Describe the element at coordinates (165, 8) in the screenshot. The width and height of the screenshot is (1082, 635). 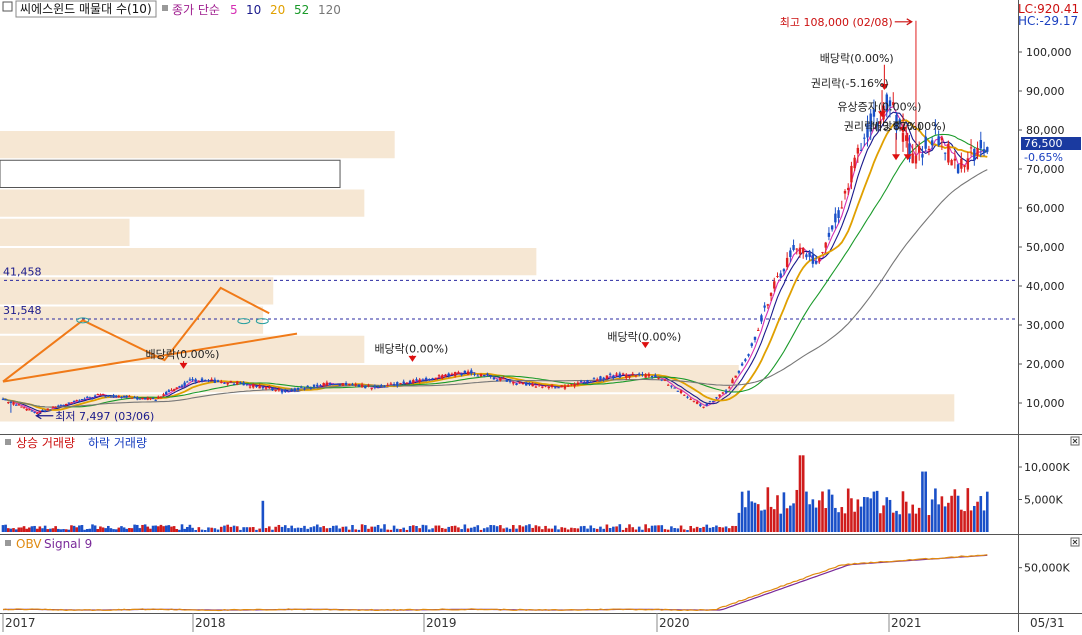
I see `ma-toggle-icon` at that location.